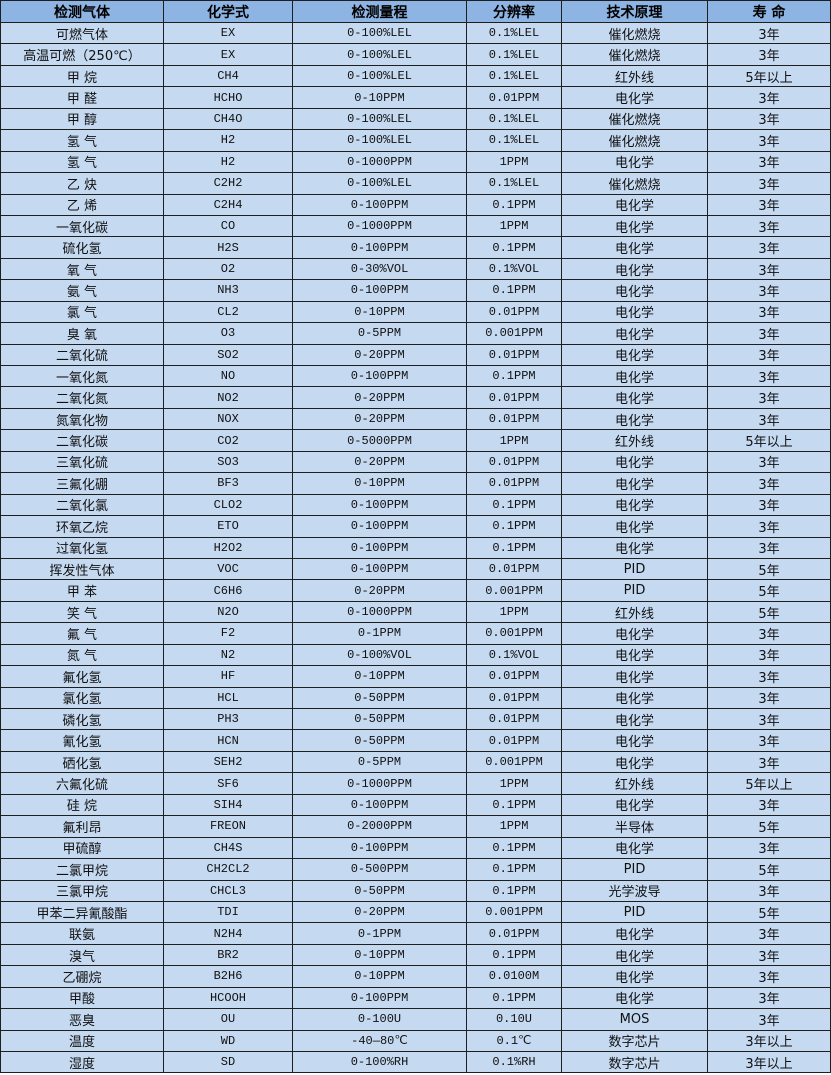 The image size is (831, 1075). I want to click on cell-principle: PID, so click(634, 569).